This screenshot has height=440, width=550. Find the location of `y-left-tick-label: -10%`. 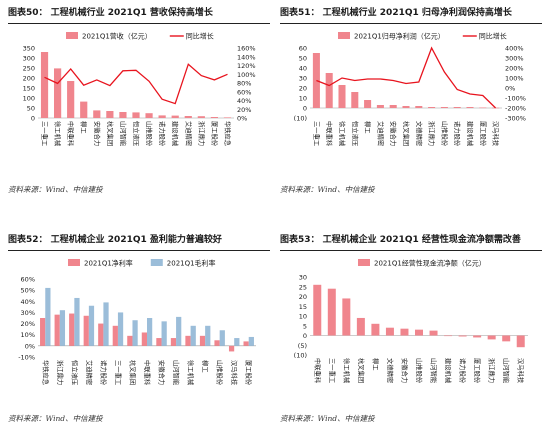

y-left-tick-label: -10% is located at coordinates (26, 358).